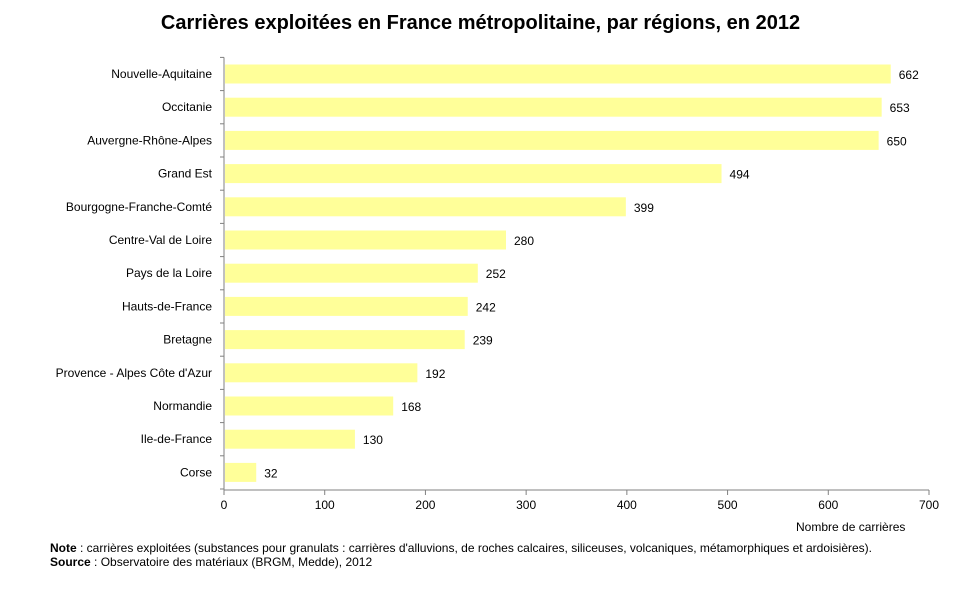 The height and width of the screenshot is (594, 961). What do you see at coordinates (134, 373) in the screenshot?
I see `category-label: Provence - Alpes Côte d'Azur` at bounding box center [134, 373].